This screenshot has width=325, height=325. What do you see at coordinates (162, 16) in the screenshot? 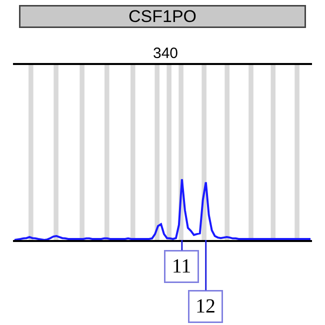
I see `chart-title: CSF1PO` at bounding box center [162, 16].